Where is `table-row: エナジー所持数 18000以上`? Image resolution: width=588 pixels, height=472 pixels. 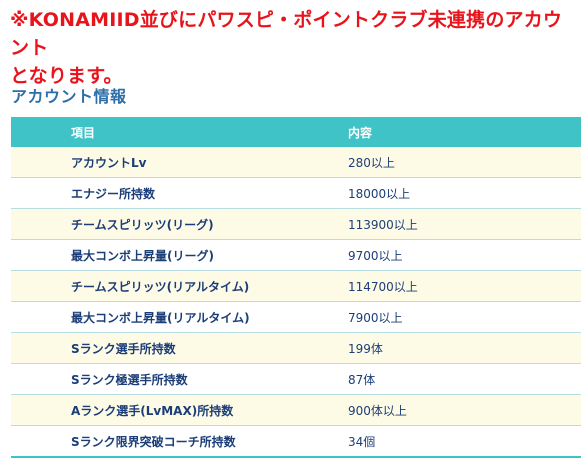 table-row: エナジー所持数 18000以上 is located at coordinates (296, 193).